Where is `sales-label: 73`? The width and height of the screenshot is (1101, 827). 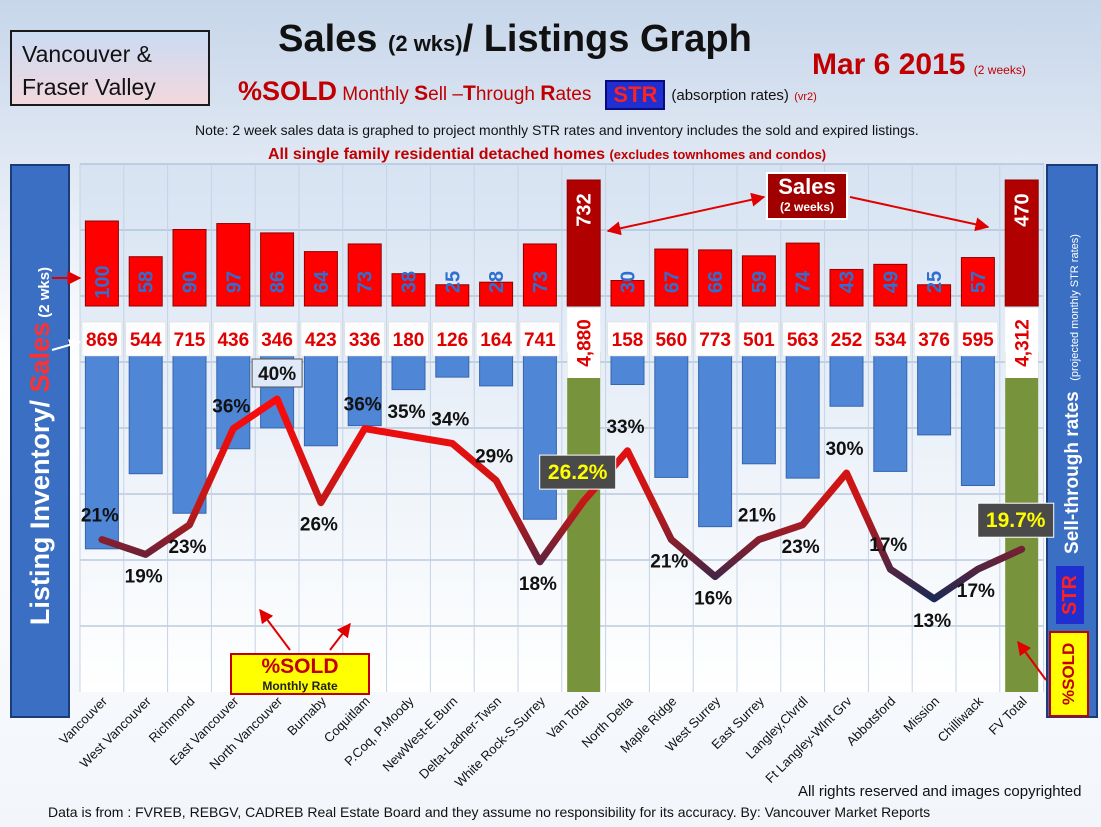 sales-label: 73 is located at coordinates (366, 282).